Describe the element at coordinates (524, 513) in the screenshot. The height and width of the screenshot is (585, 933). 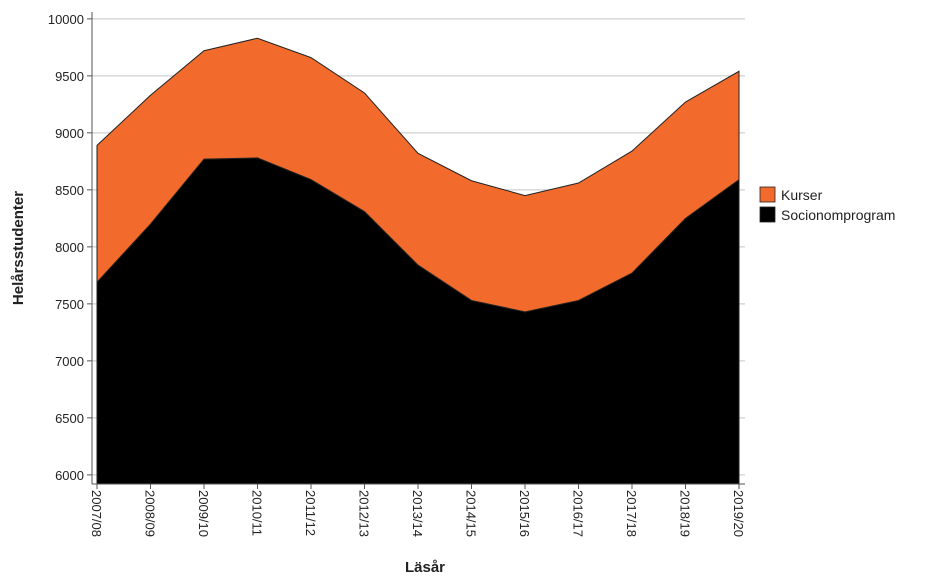
I see `x-tick-label: 2015/16` at that location.